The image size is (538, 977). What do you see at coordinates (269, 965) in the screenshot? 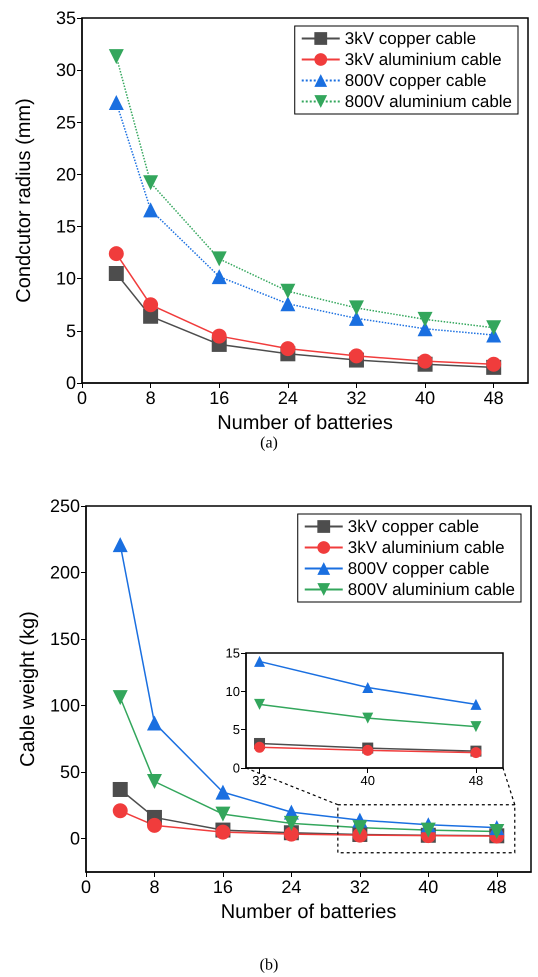
I see `text: (b)` at bounding box center [269, 965].